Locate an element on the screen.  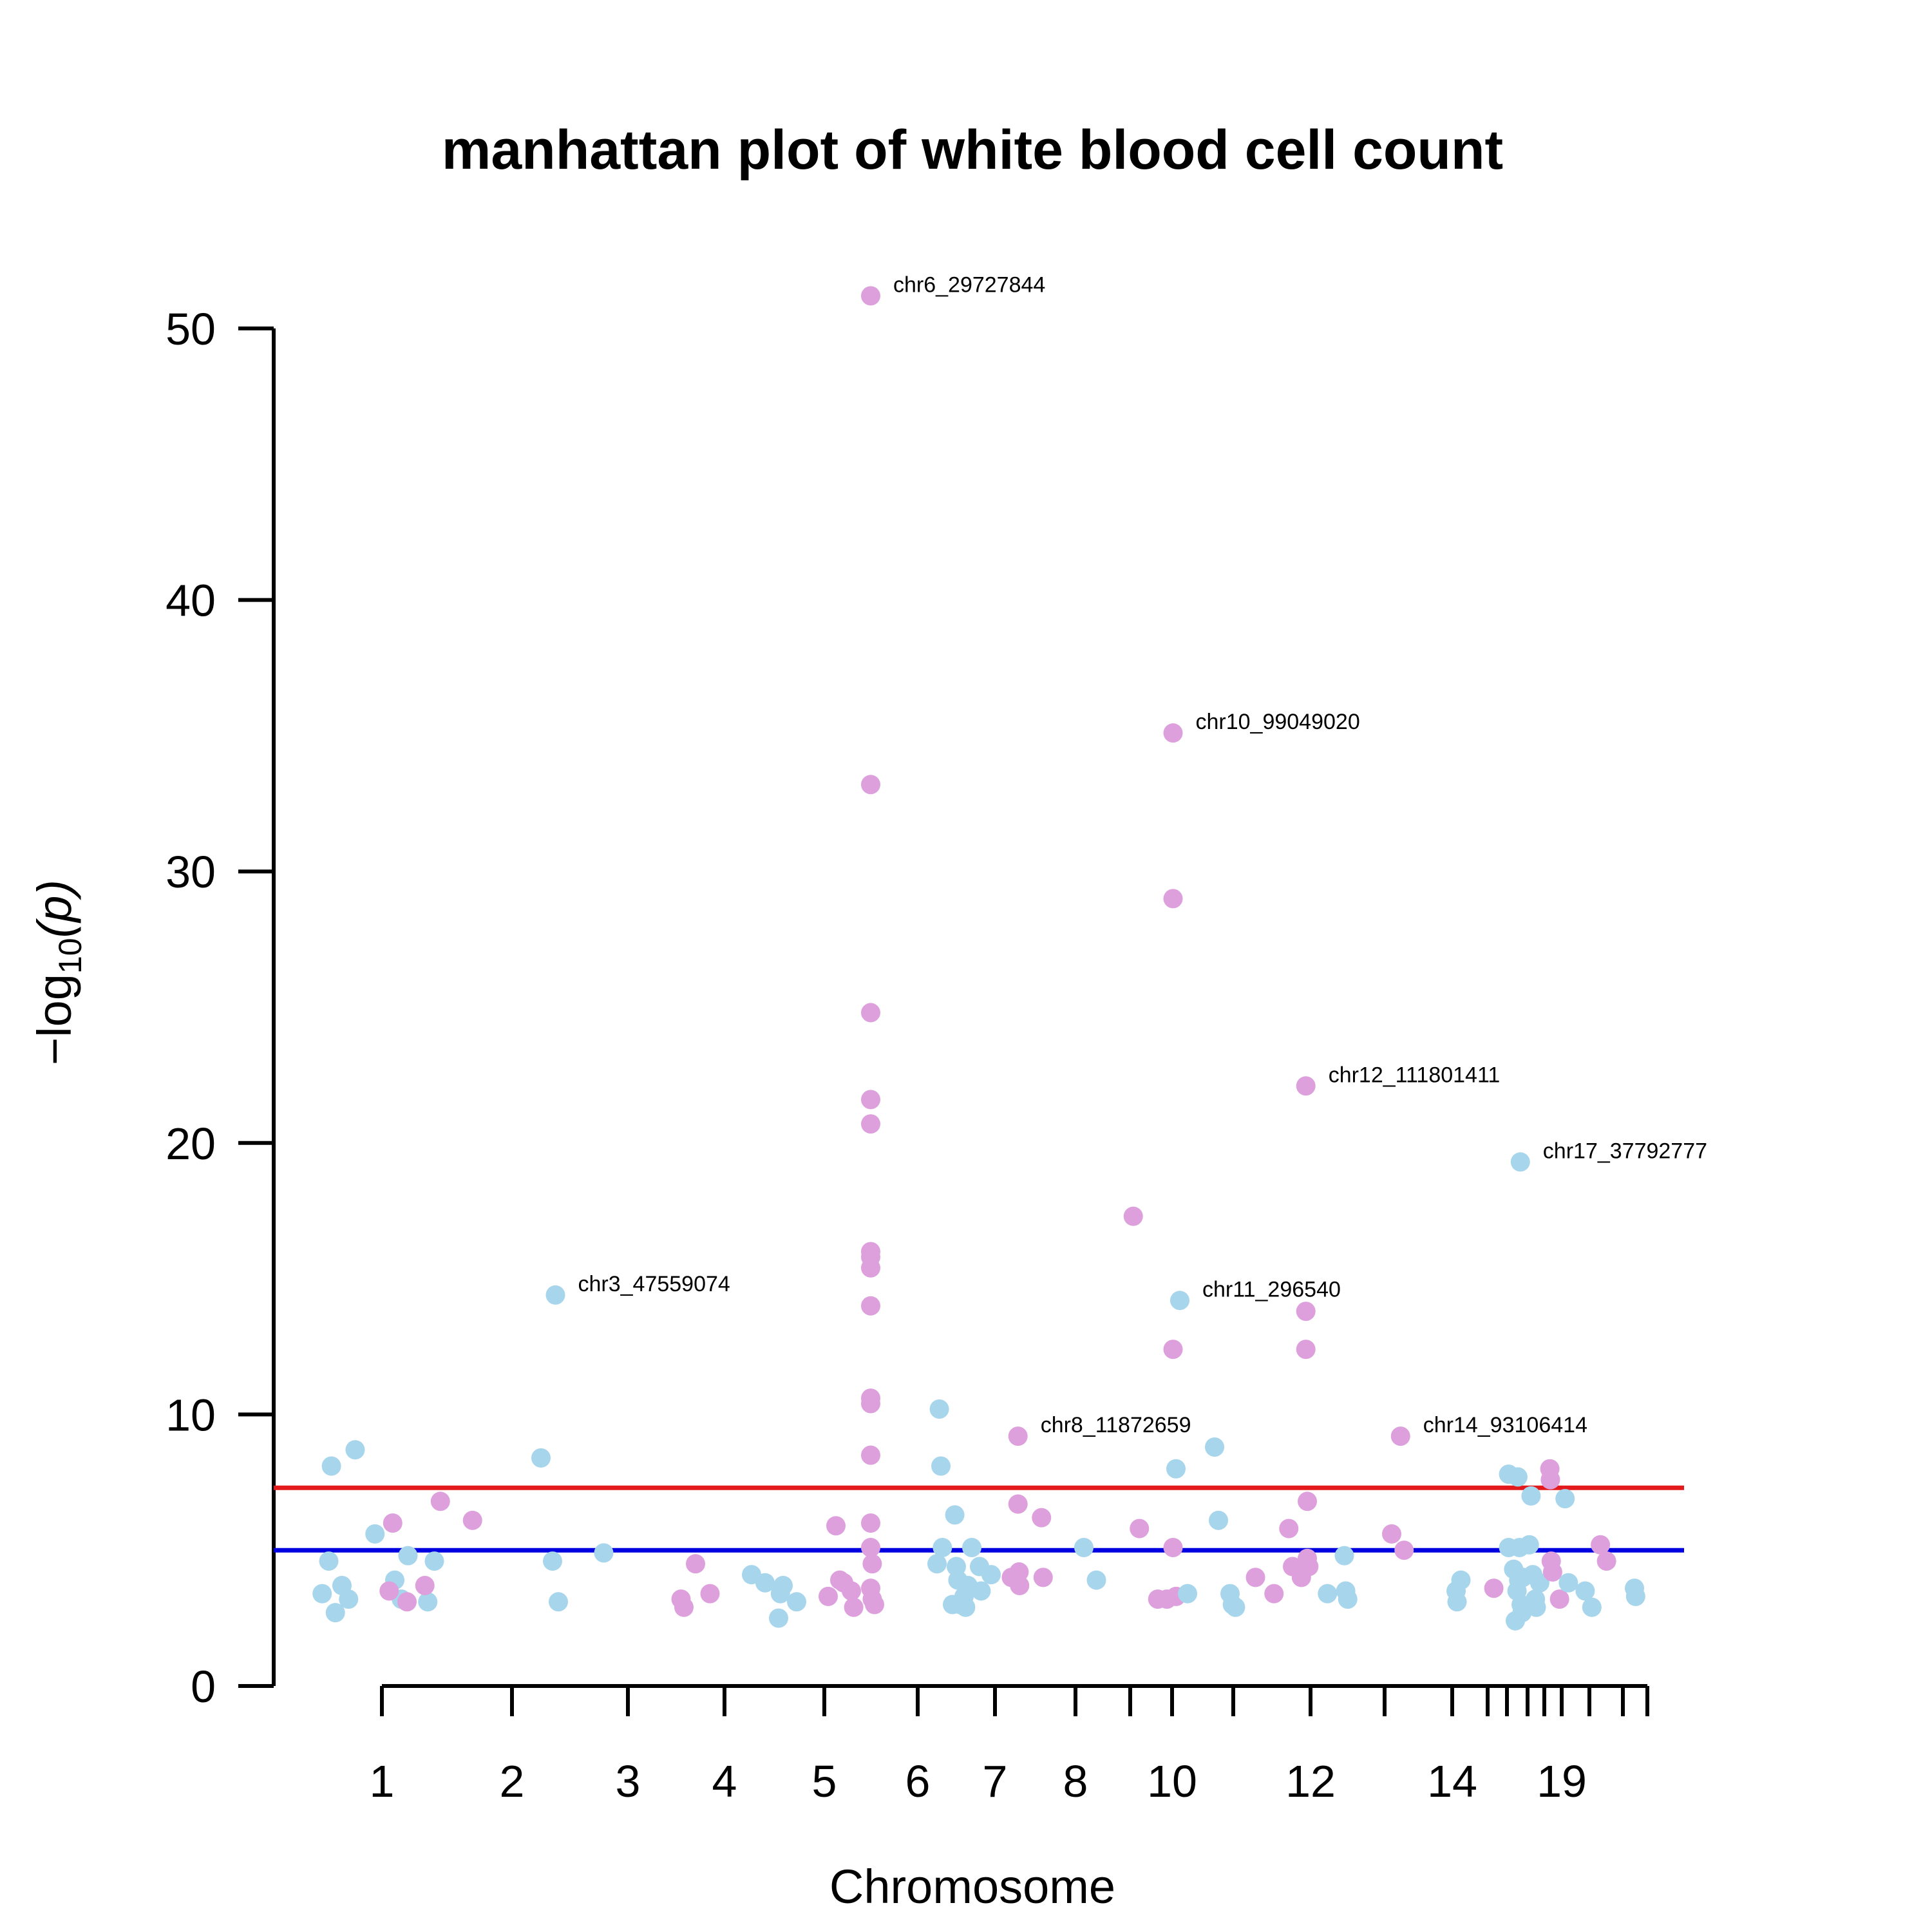
x-tick-label: 19 is located at coordinates (1562, 1781).